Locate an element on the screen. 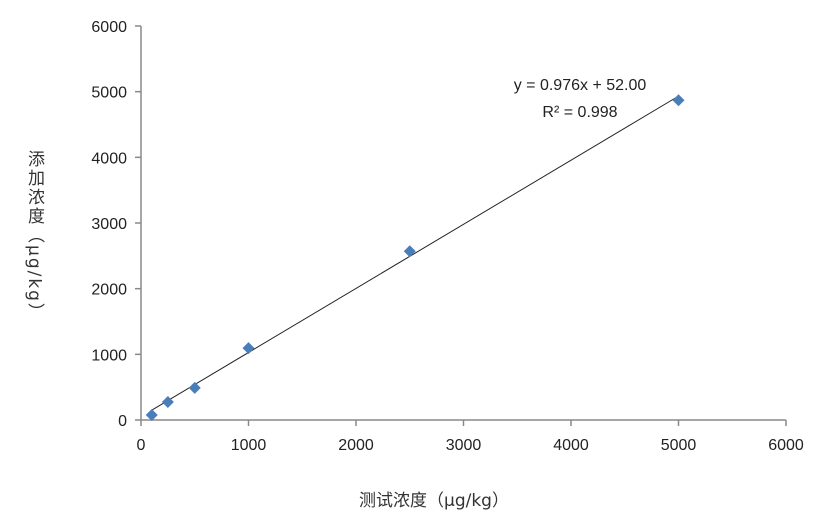 This screenshot has height=520, width=828. y-tick-label: 6000 is located at coordinates (109, 27).